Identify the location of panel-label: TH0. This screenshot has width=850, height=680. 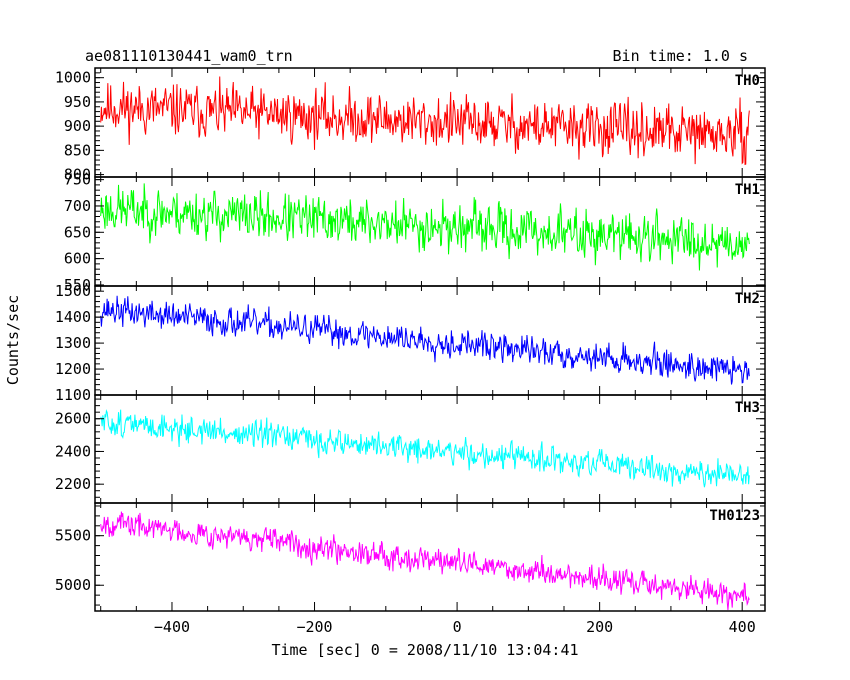
(747, 81).